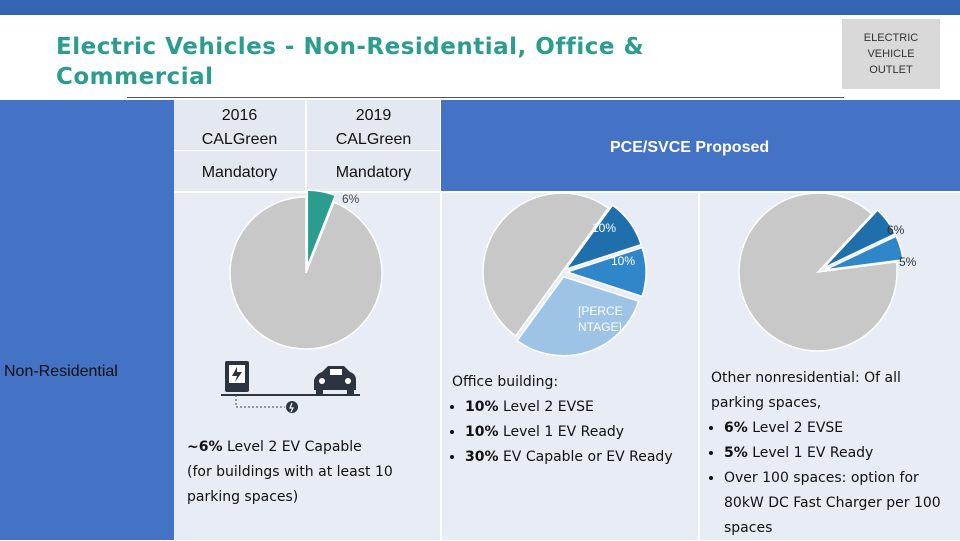 The image size is (960, 541). Describe the element at coordinates (600, 327) in the screenshot. I see `pie2-label-percentage-2: NTAGE]` at that location.